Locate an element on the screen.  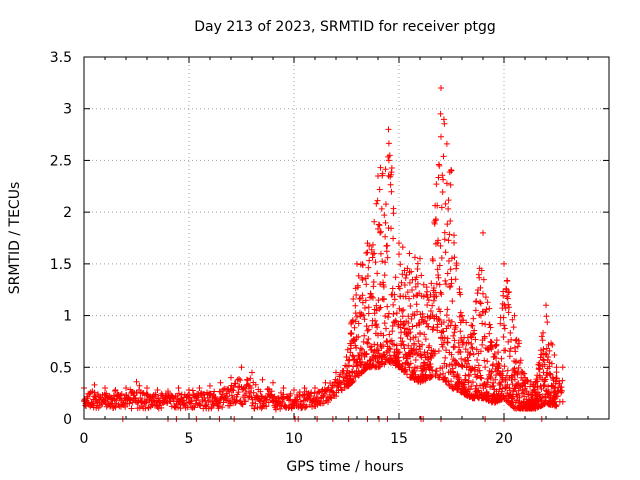
x-tick-label: 10 is located at coordinates (294, 439).